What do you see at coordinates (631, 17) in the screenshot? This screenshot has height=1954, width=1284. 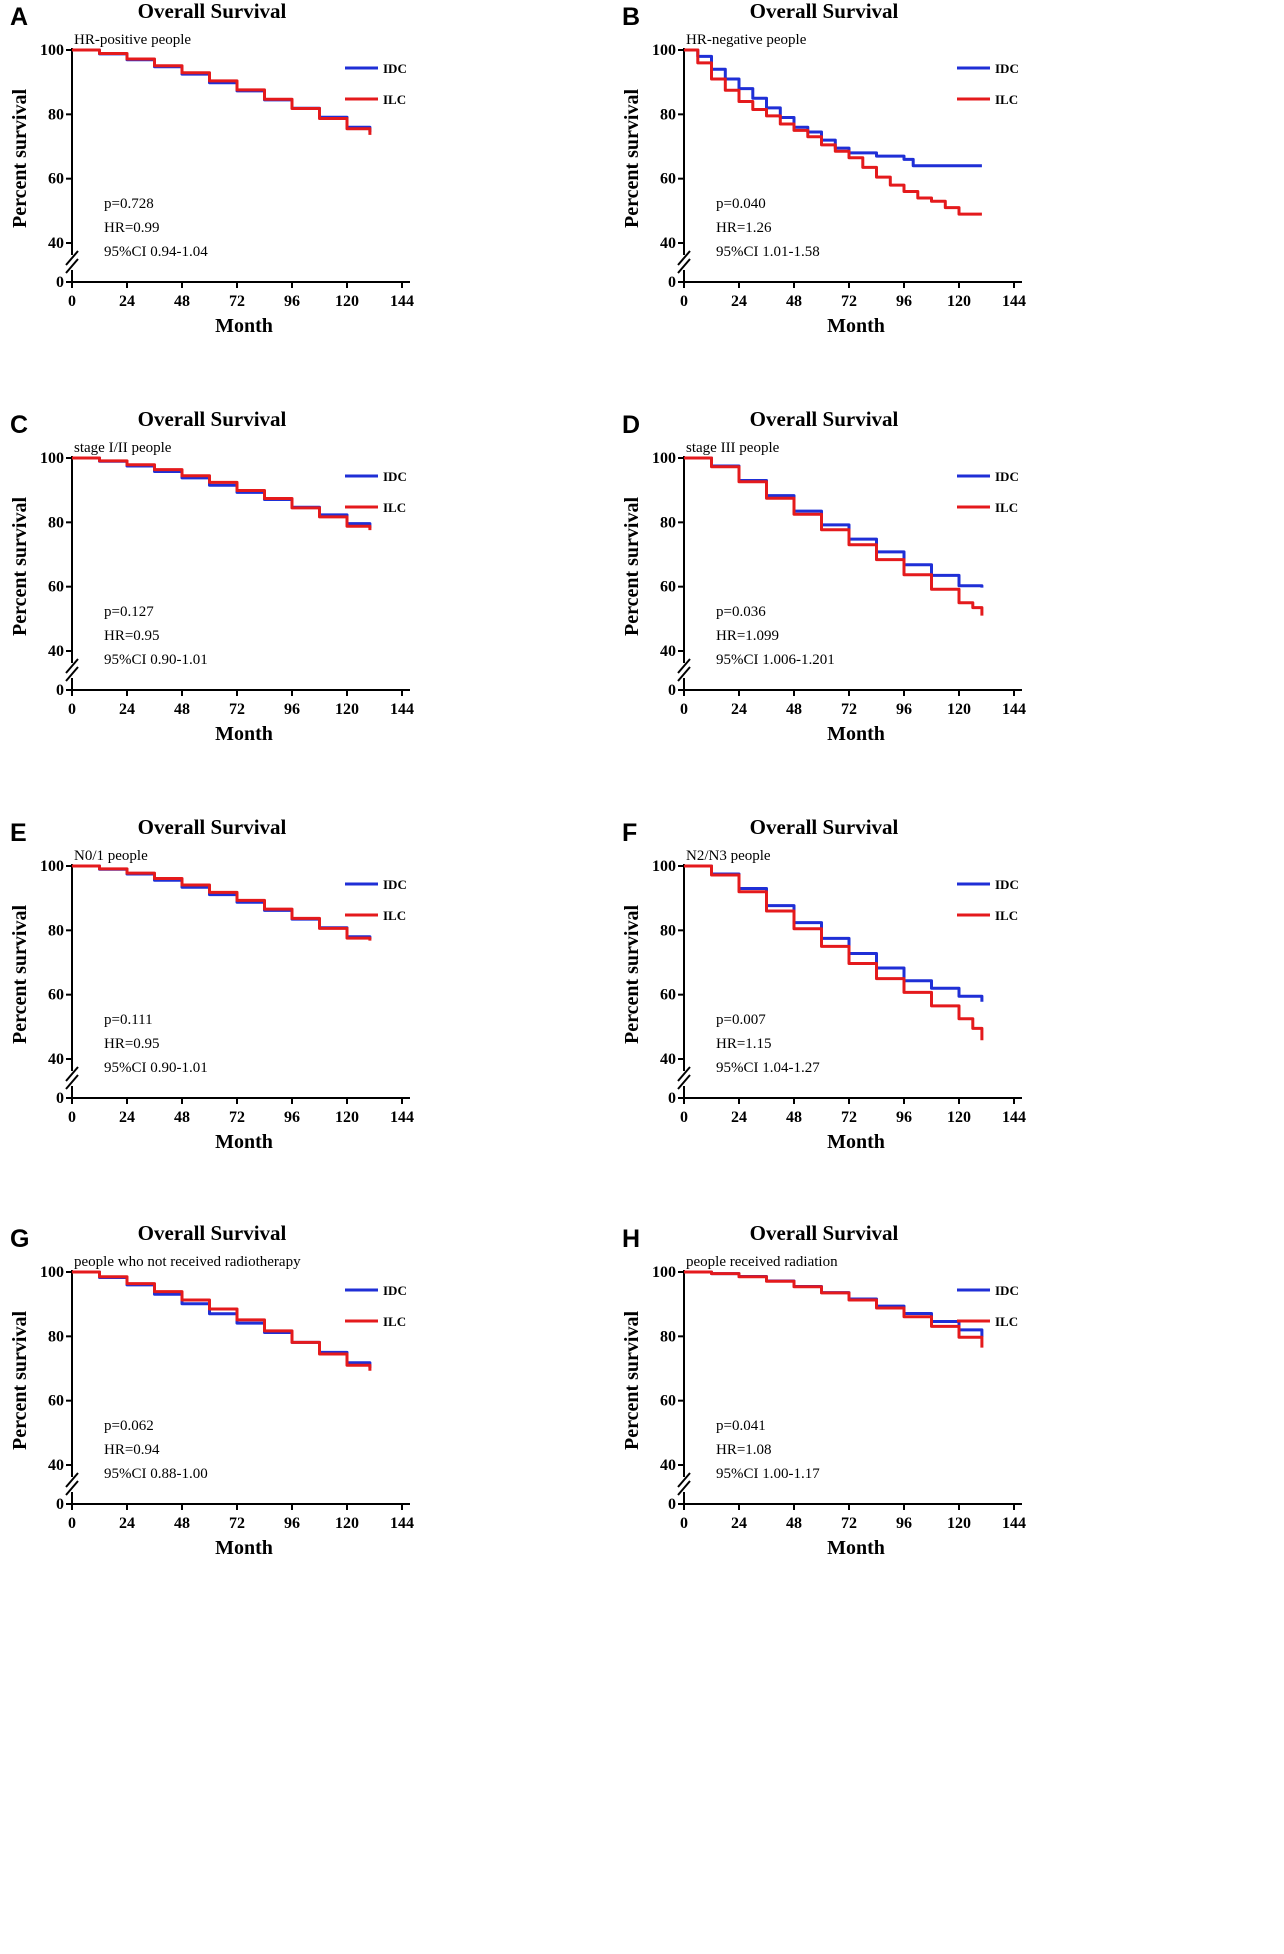 I see `panel-letter: B` at bounding box center [631, 17].